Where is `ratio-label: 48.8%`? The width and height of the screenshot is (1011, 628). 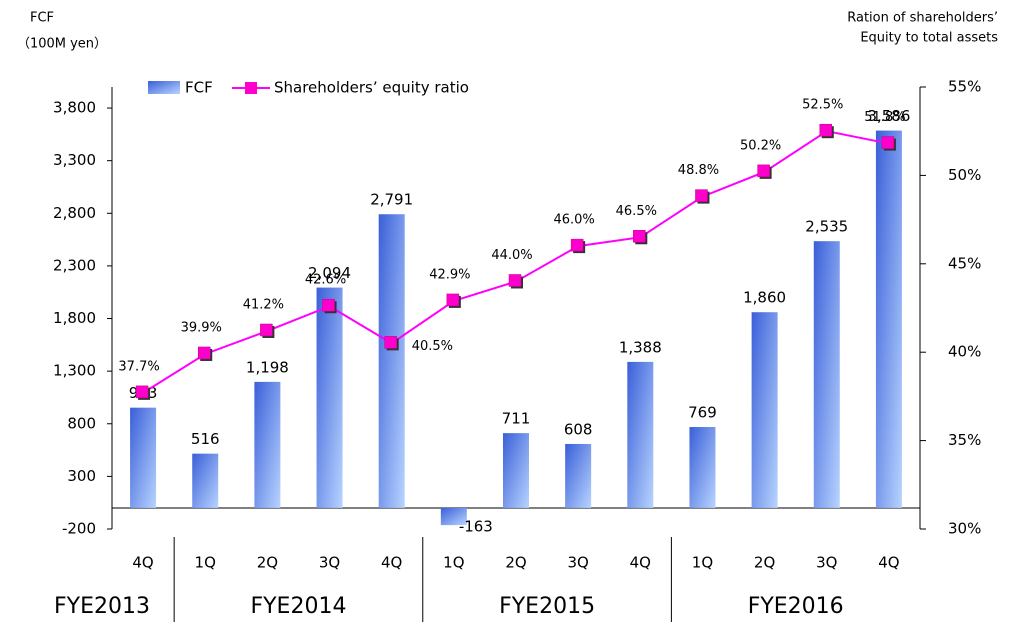 ratio-label: 48.8% is located at coordinates (698, 170).